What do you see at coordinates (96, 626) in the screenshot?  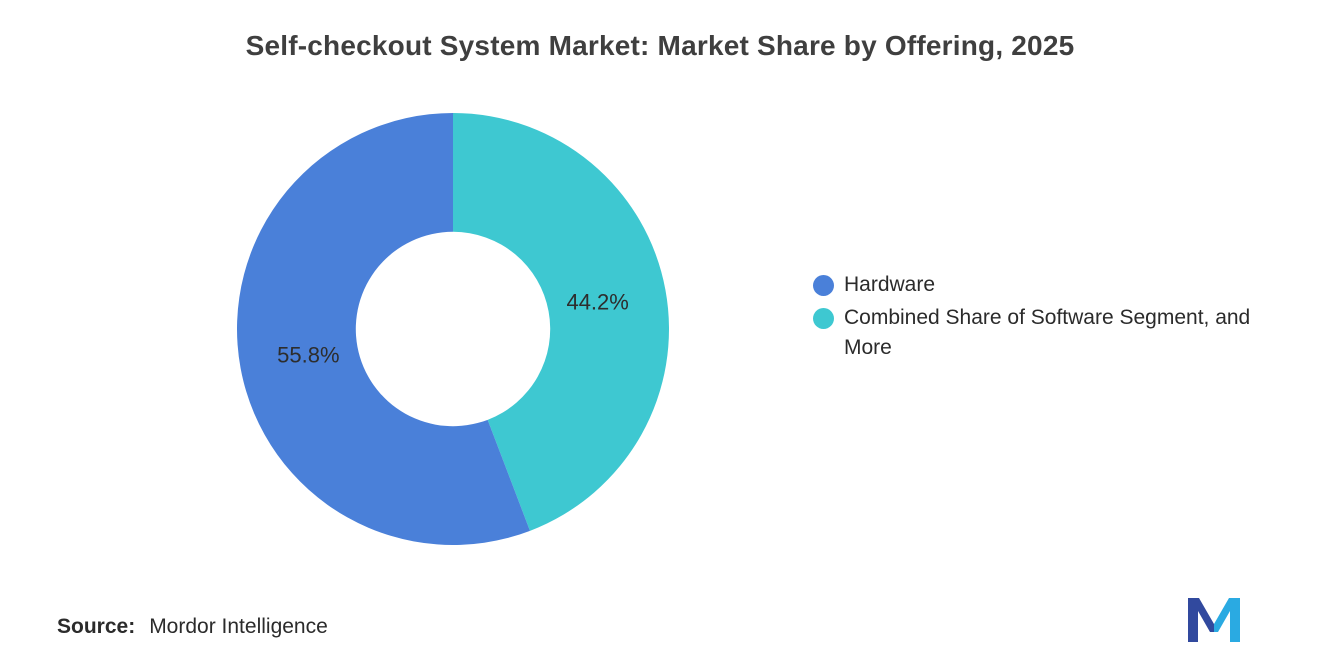 I see `source-label: Source:` at bounding box center [96, 626].